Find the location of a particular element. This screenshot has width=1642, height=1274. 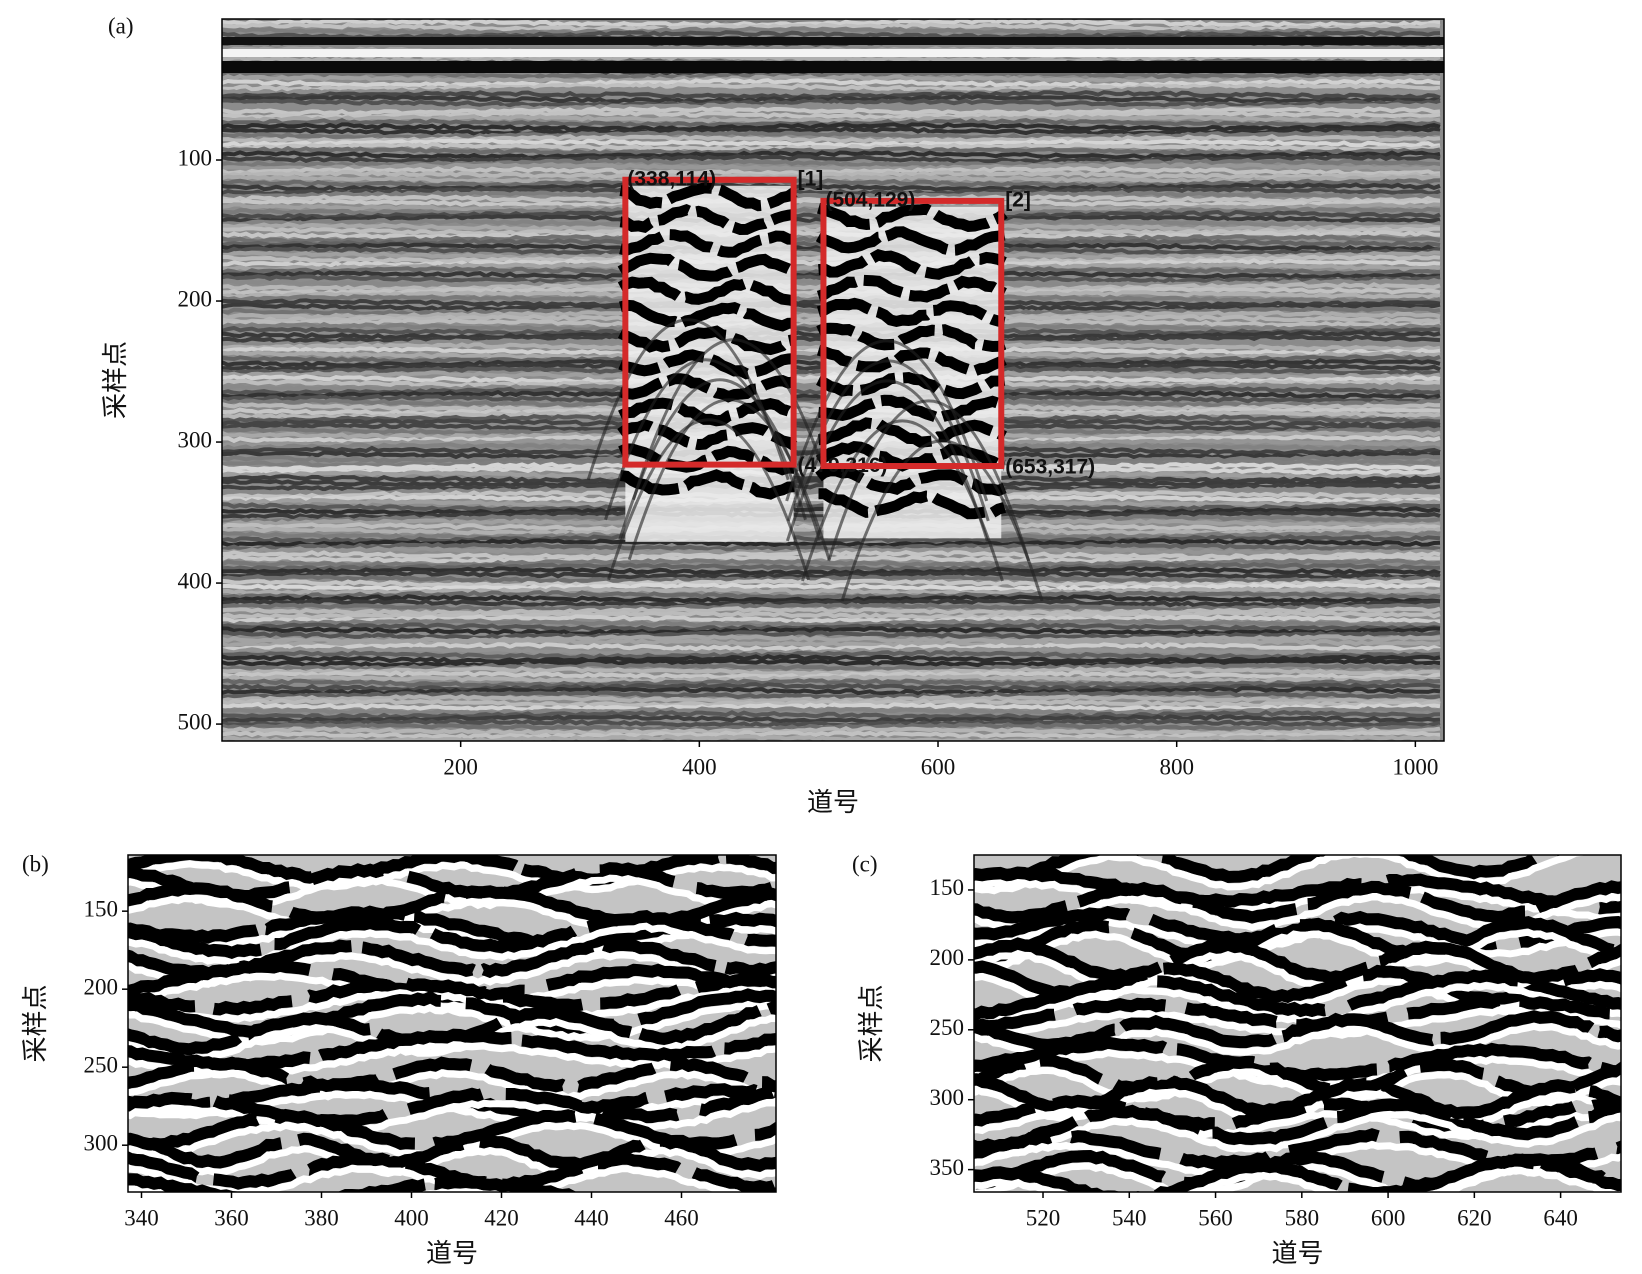

panel-label: (c) is located at coordinates (865, 863).